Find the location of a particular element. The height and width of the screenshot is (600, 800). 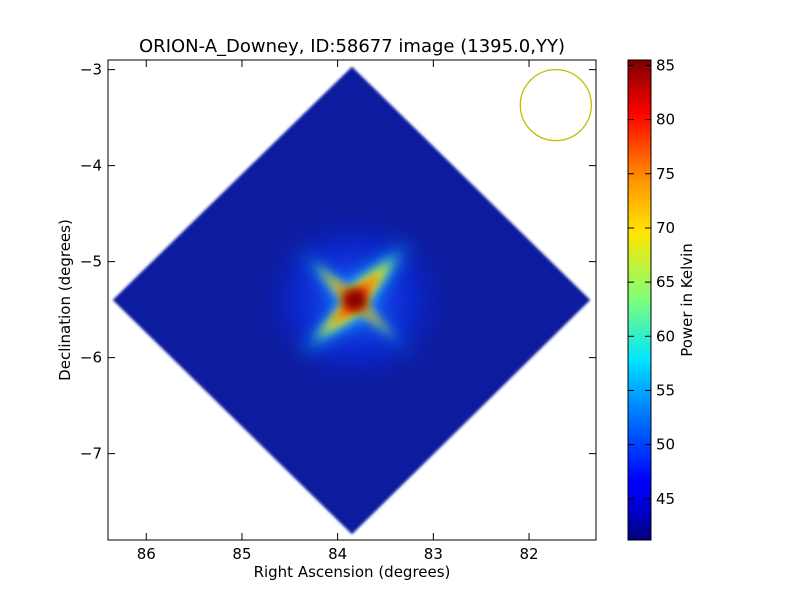

y-tick-label: −5 is located at coordinates (91, 262).